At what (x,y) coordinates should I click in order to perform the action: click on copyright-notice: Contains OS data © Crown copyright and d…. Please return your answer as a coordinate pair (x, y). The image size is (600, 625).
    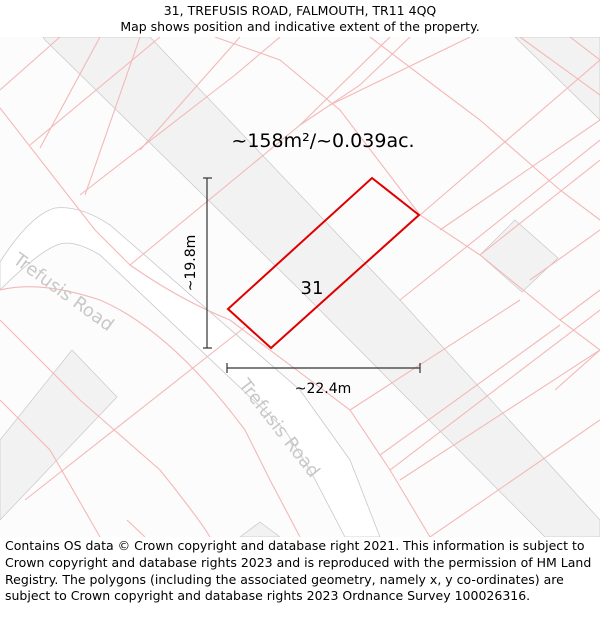
    Looking at the image, I should click on (298, 571).